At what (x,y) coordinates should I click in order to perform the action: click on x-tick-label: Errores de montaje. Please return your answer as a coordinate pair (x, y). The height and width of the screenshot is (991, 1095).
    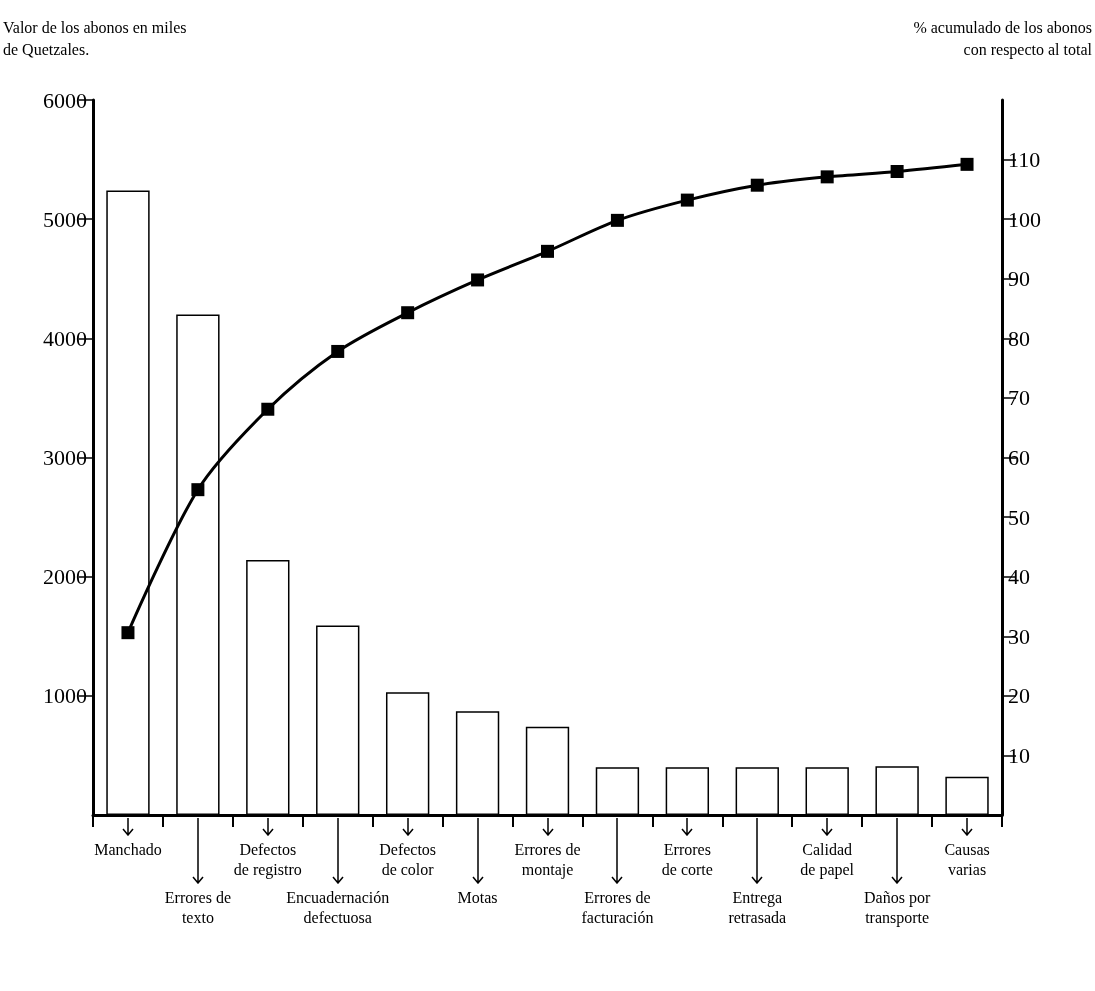
    Looking at the image, I should click on (547, 859).